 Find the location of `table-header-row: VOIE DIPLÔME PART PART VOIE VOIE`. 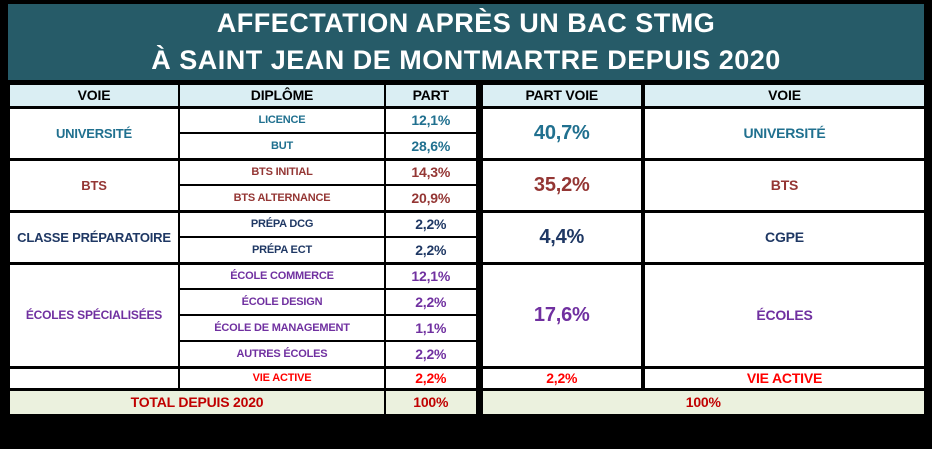

table-header-row: VOIE DIPLÔME PART PART VOIE VOIE is located at coordinates (467, 95).